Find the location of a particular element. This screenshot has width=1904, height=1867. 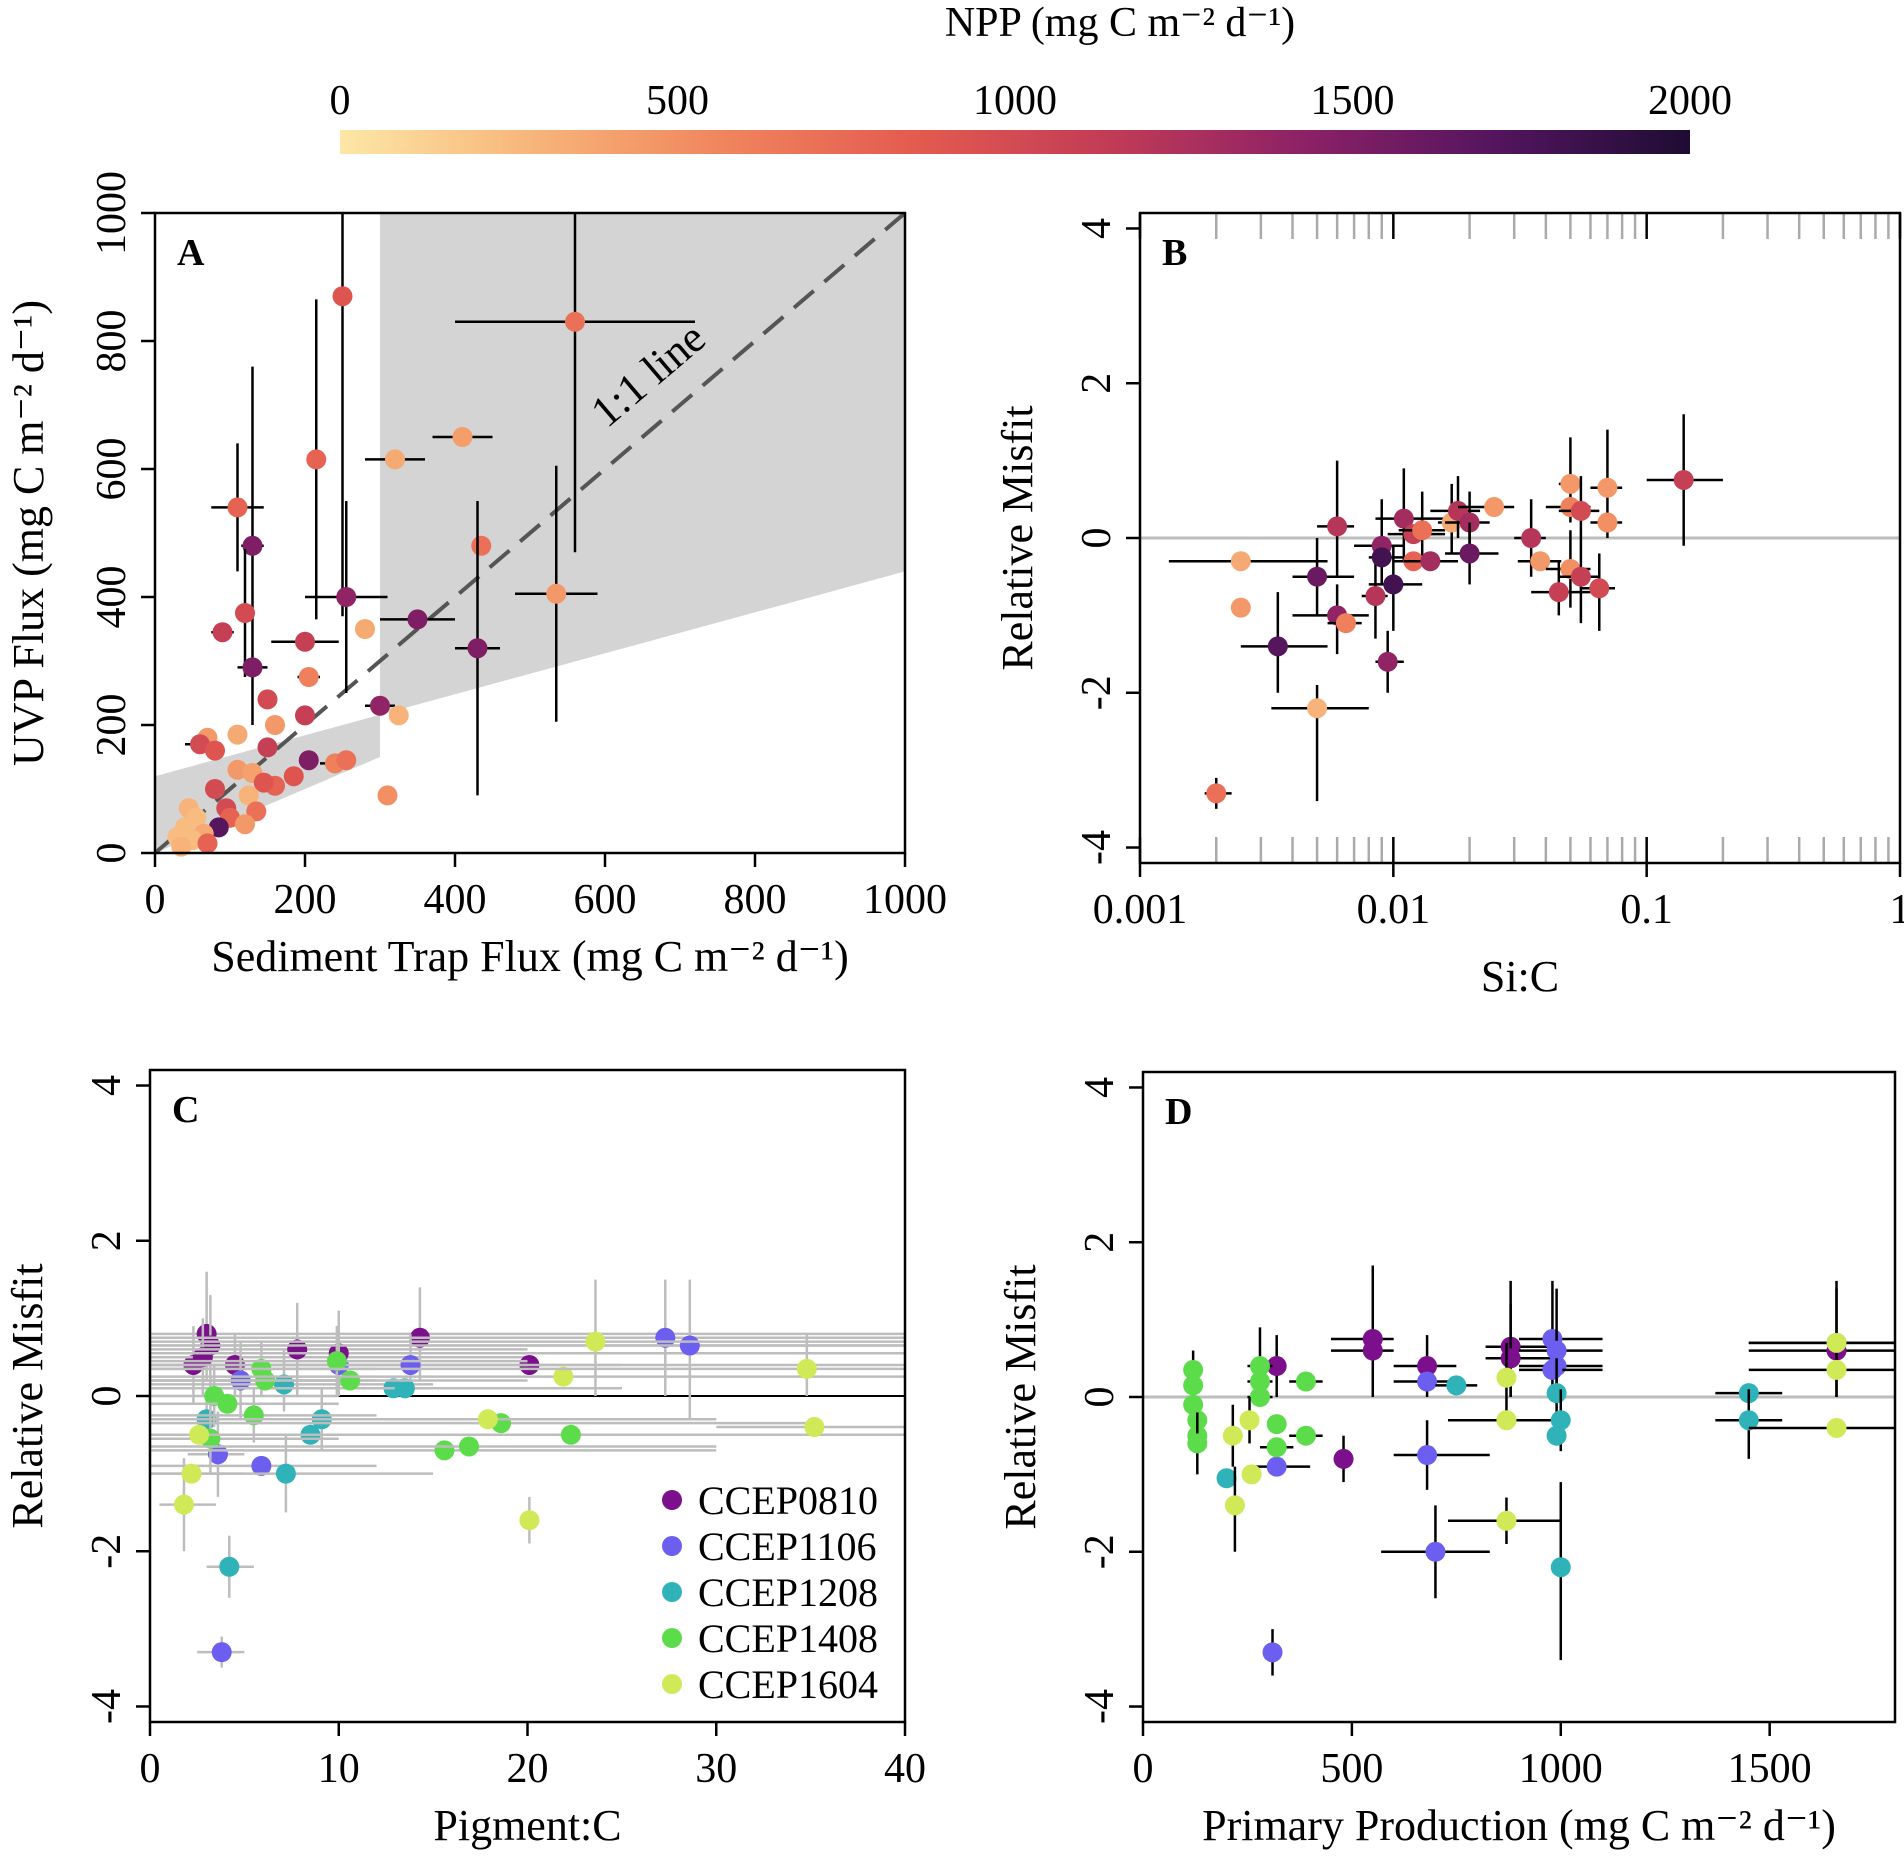

colorbar-tick-label: 1500 is located at coordinates (1353, 101).